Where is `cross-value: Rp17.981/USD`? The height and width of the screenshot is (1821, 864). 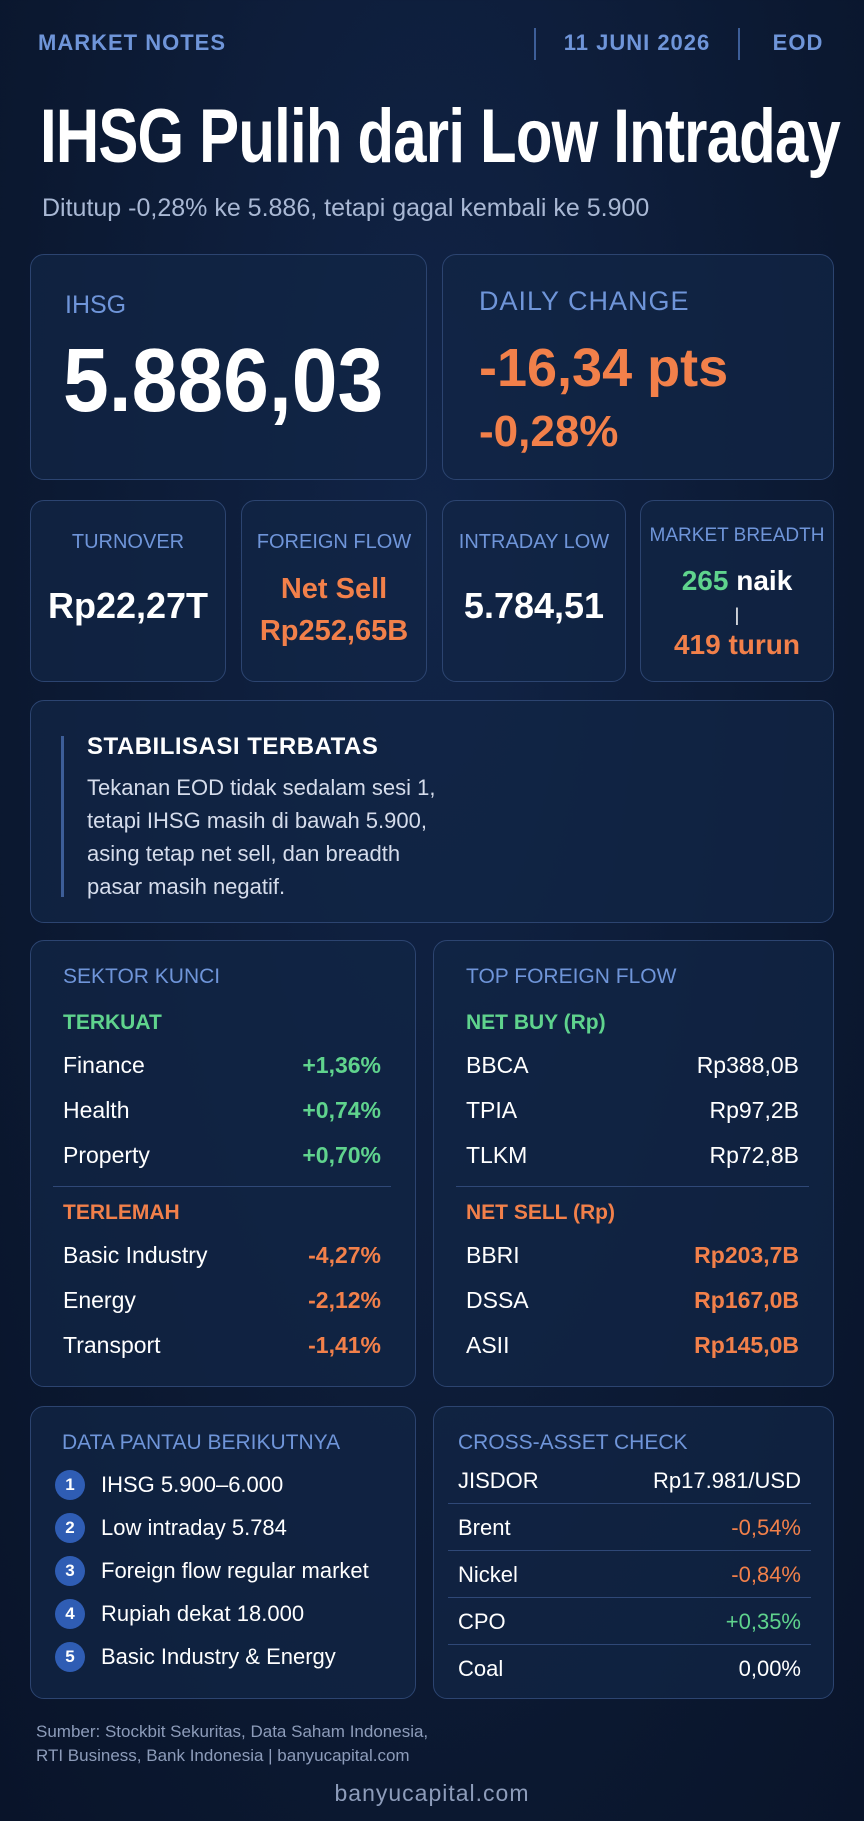 cross-value: Rp17.981/USD is located at coordinates (727, 1480).